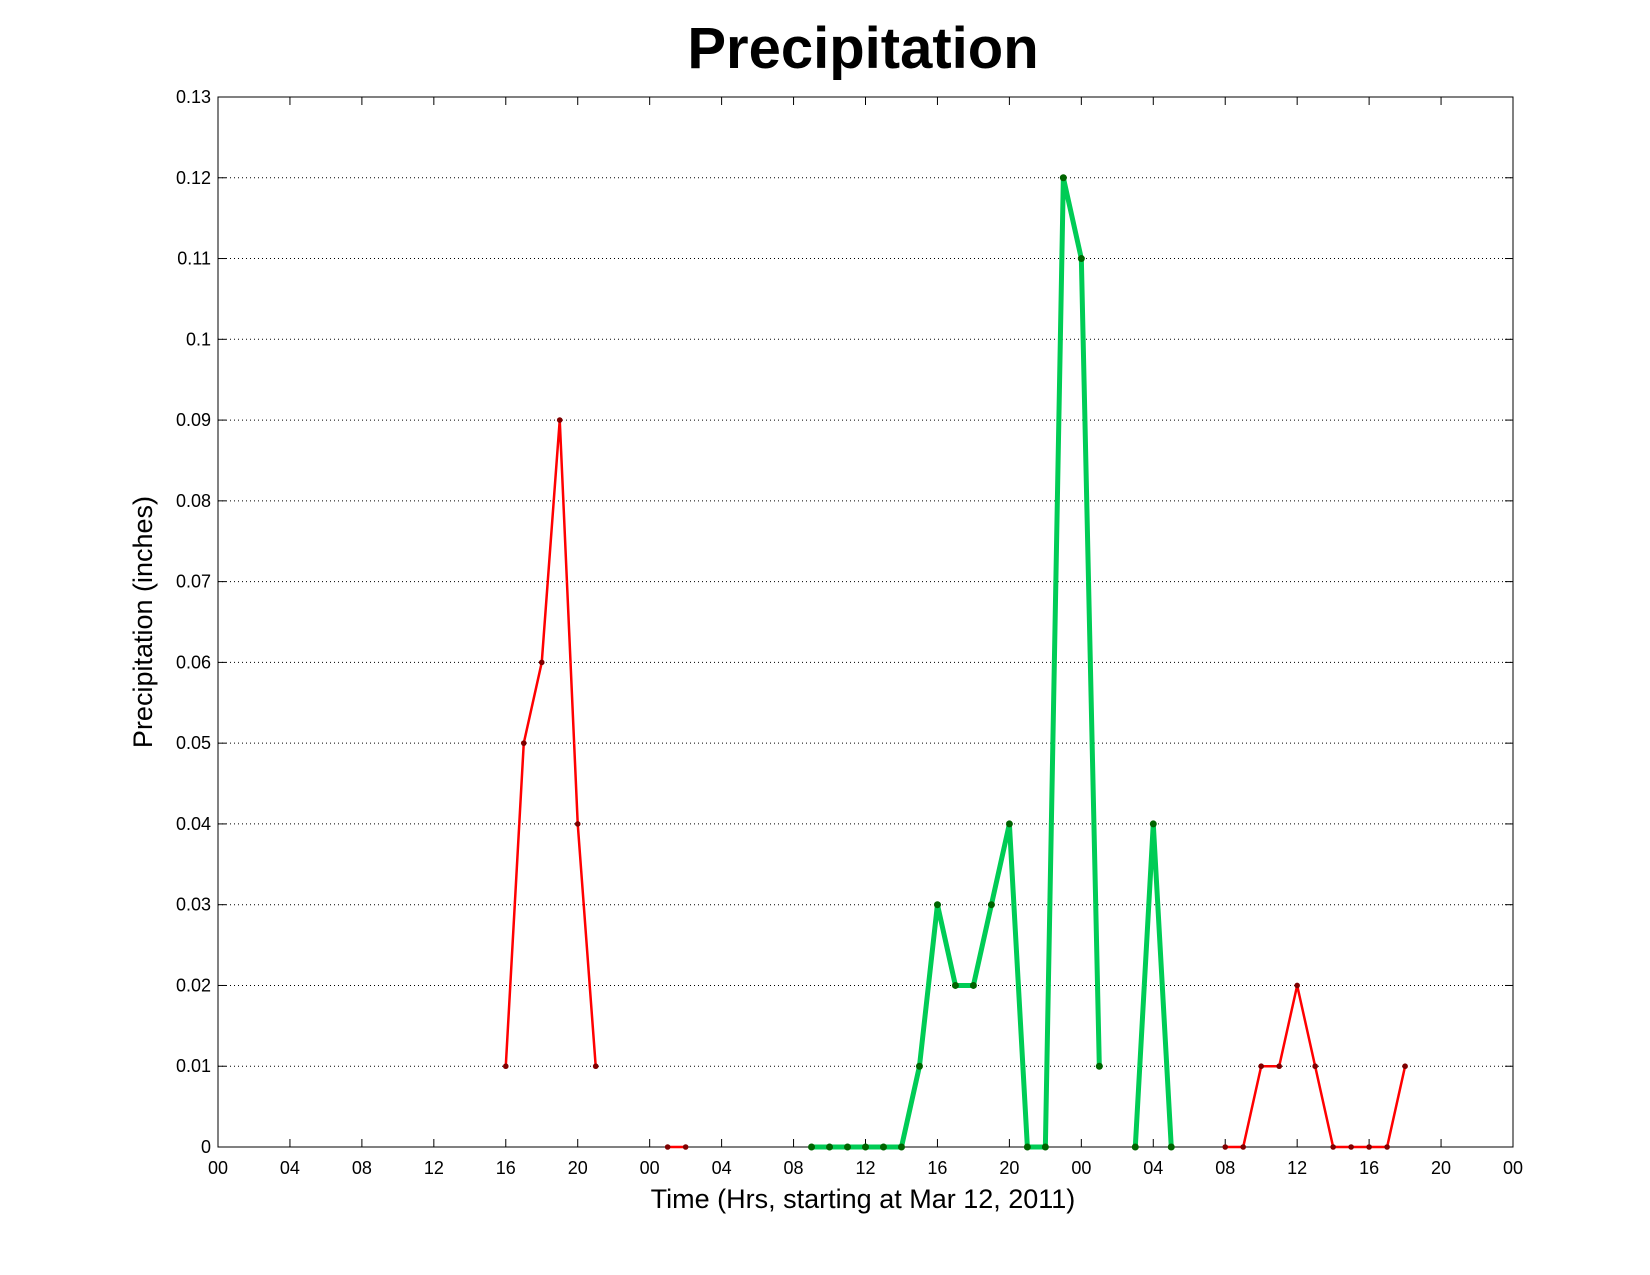  I want to click on y-tick-label: 0.02, so click(193, 985).